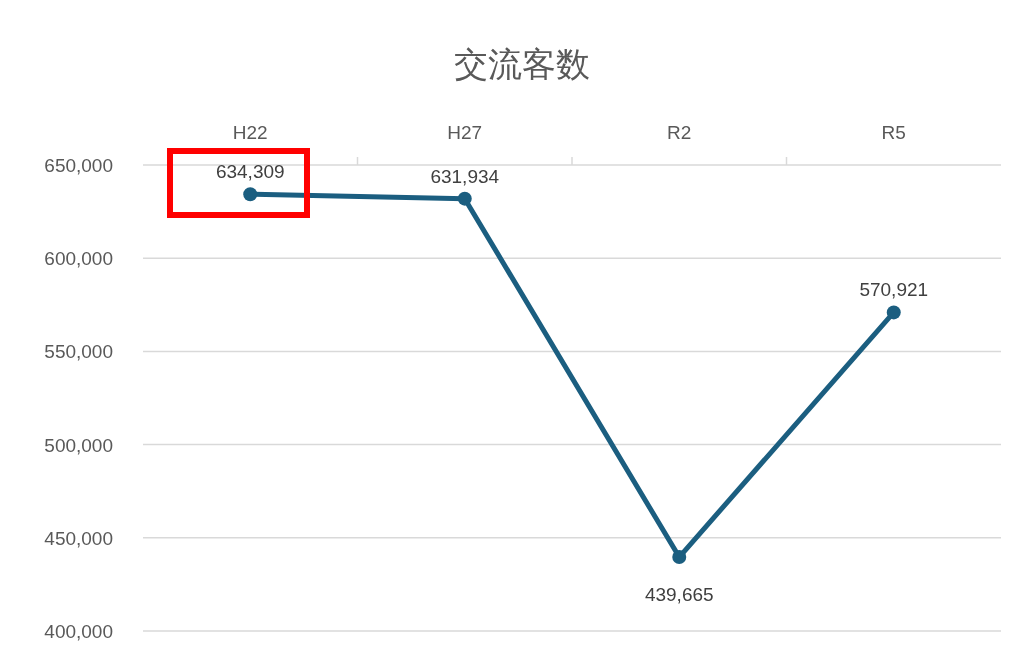  Describe the element at coordinates (78, 165) in the screenshot. I see `y-tick-label: 650,000` at that location.